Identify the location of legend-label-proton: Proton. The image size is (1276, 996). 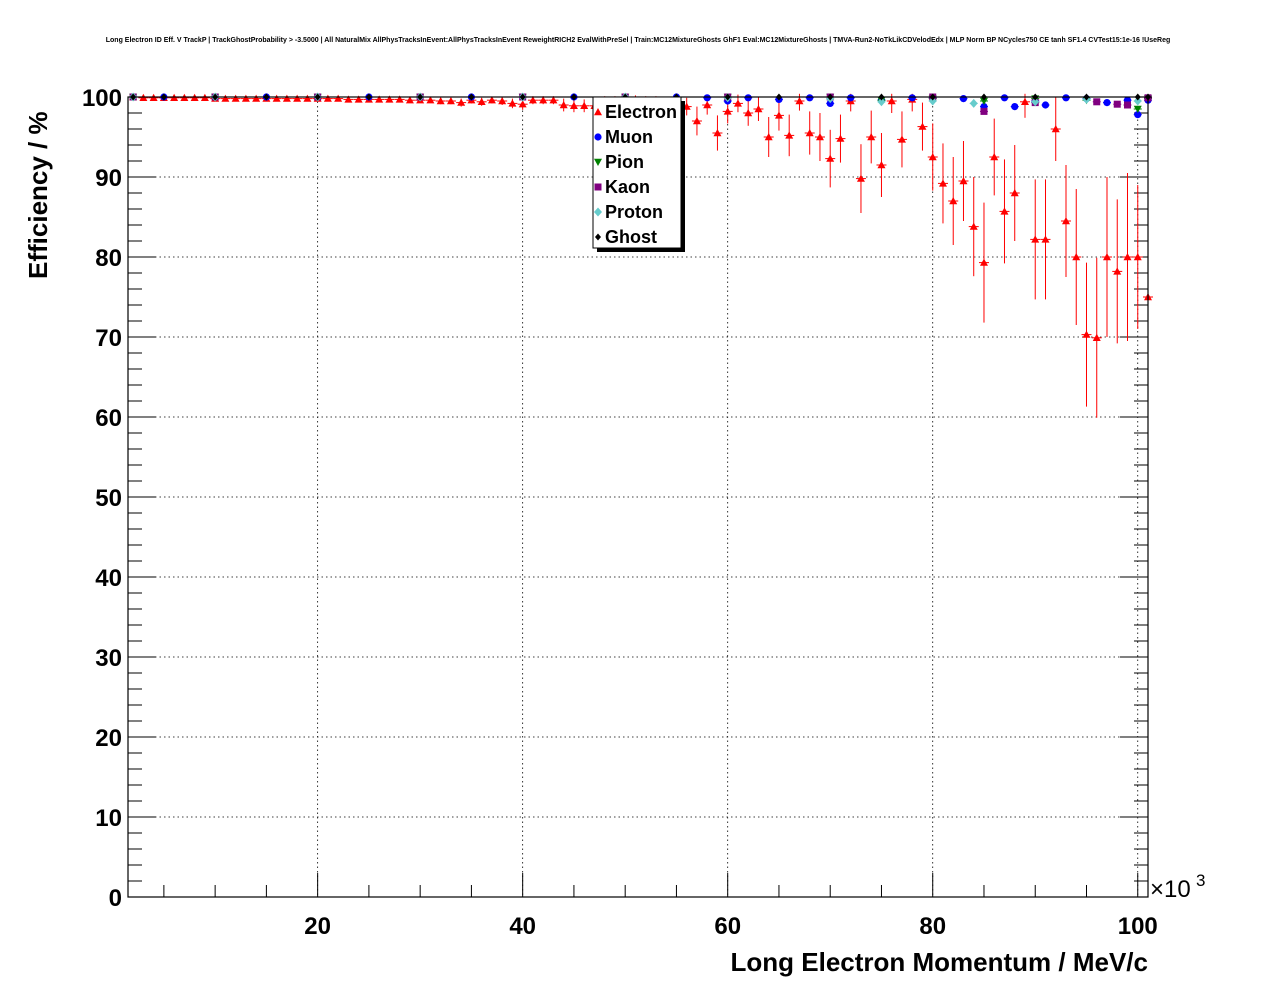
(634, 212).